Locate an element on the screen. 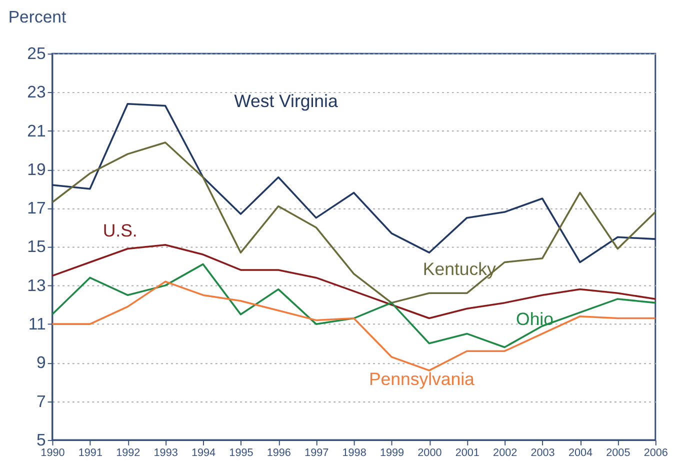  x-tick-label: 1990 is located at coordinates (52, 453).